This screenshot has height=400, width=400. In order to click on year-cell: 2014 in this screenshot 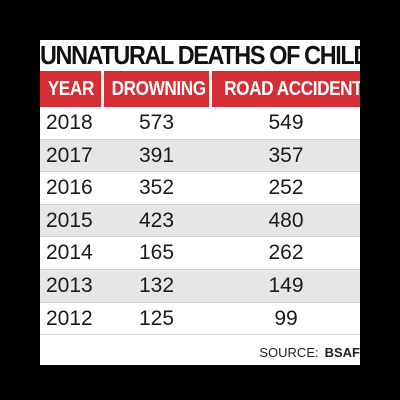, I will do `click(69, 253)`.